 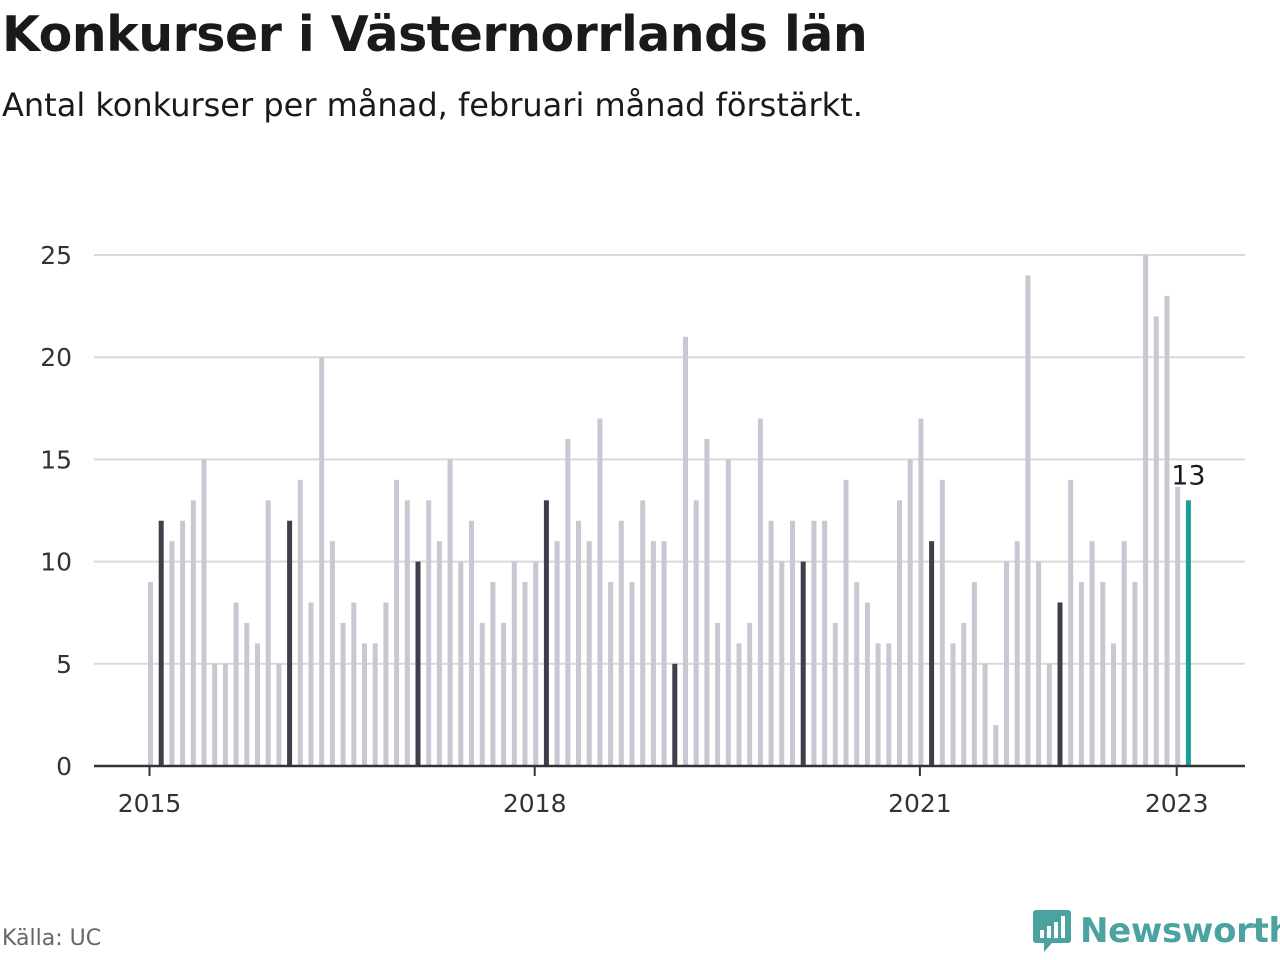 What do you see at coordinates (920, 803) in the screenshot?
I see `x-tick-label: 2021` at bounding box center [920, 803].